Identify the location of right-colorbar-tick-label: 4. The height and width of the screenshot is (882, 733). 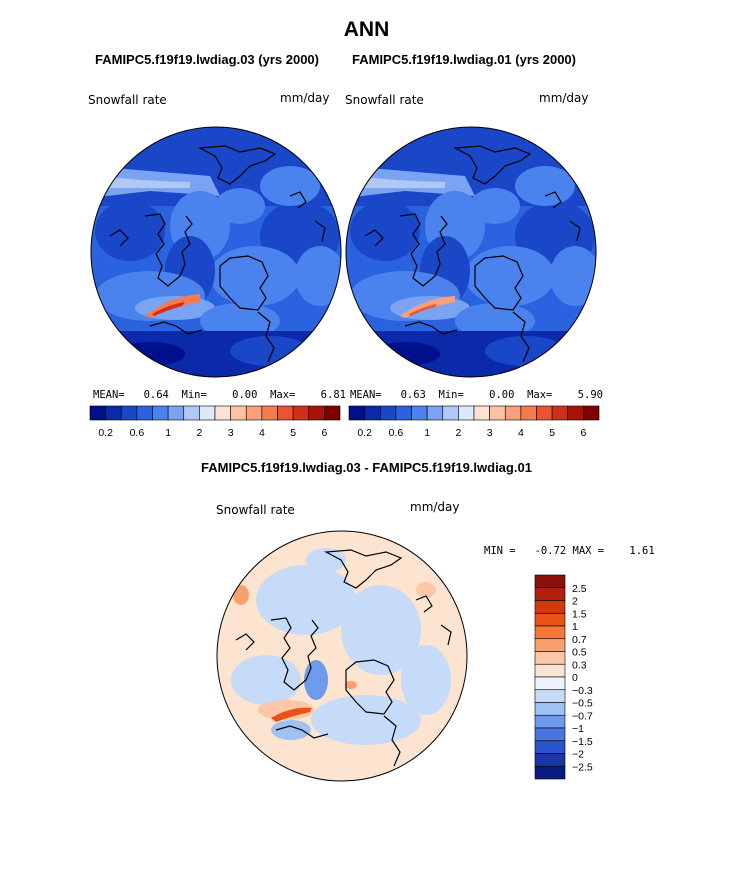
(521, 433).